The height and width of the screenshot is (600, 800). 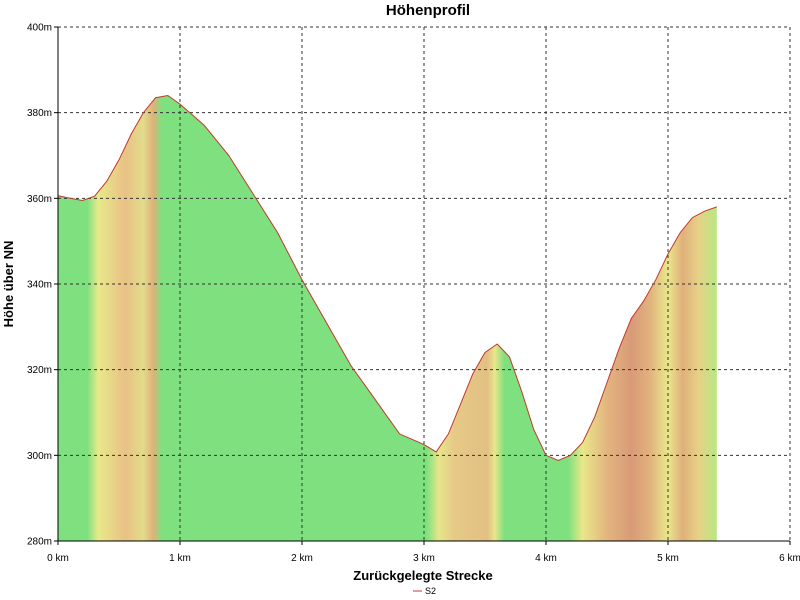 I want to click on y-tick-label: 340m, so click(x=39, y=285).